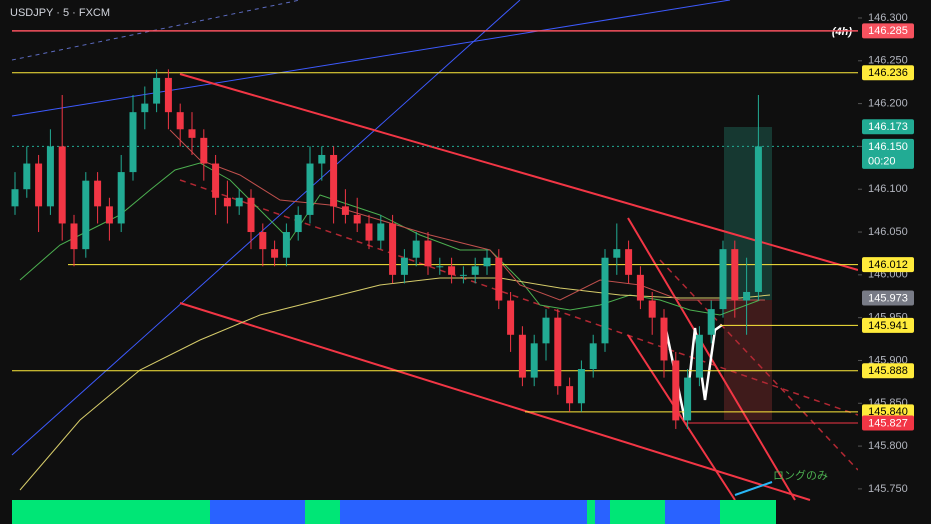 The width and height of the screenshot is (931, 524). I want to click on price-label: 145.840, so click(888, 412).